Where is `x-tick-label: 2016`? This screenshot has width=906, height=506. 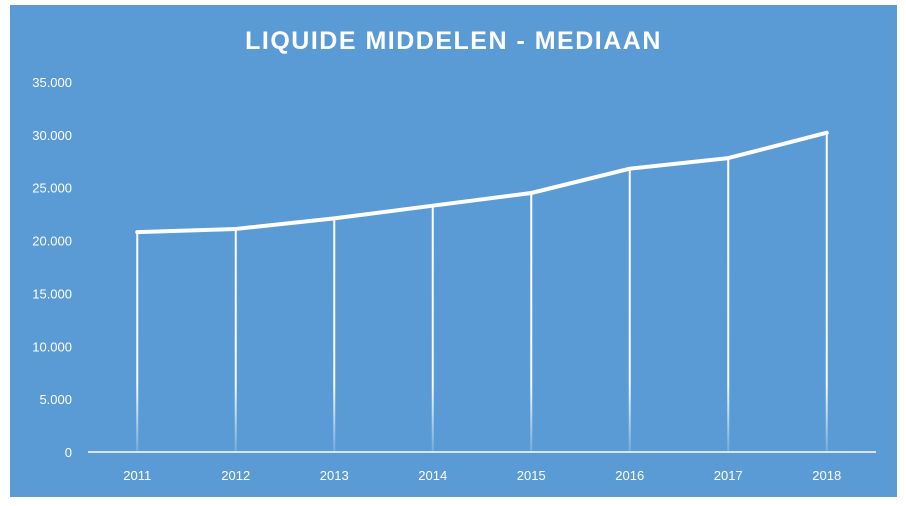
x-tick-label: 2016 is located at coordinates (629, 475).